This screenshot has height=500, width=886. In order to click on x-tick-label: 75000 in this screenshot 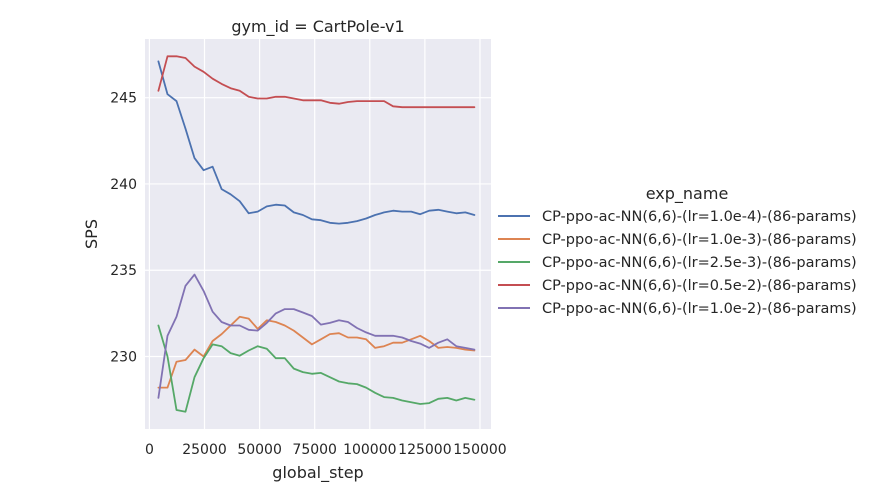, I will do `click(314, 450)`.